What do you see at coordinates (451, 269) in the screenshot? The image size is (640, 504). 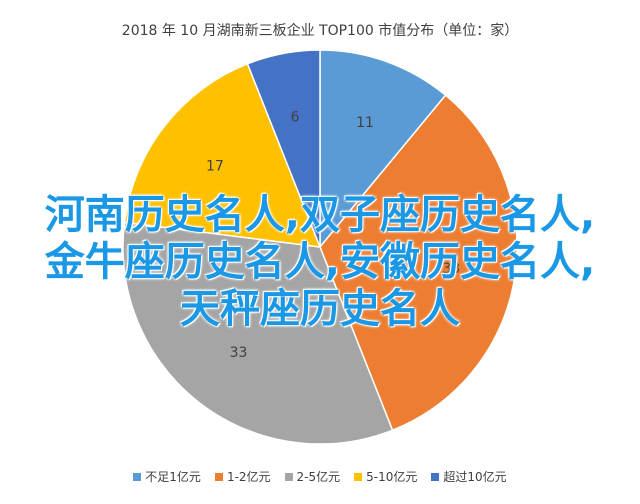 I see `data-label-2: 33` at bounding box center [451, 269].